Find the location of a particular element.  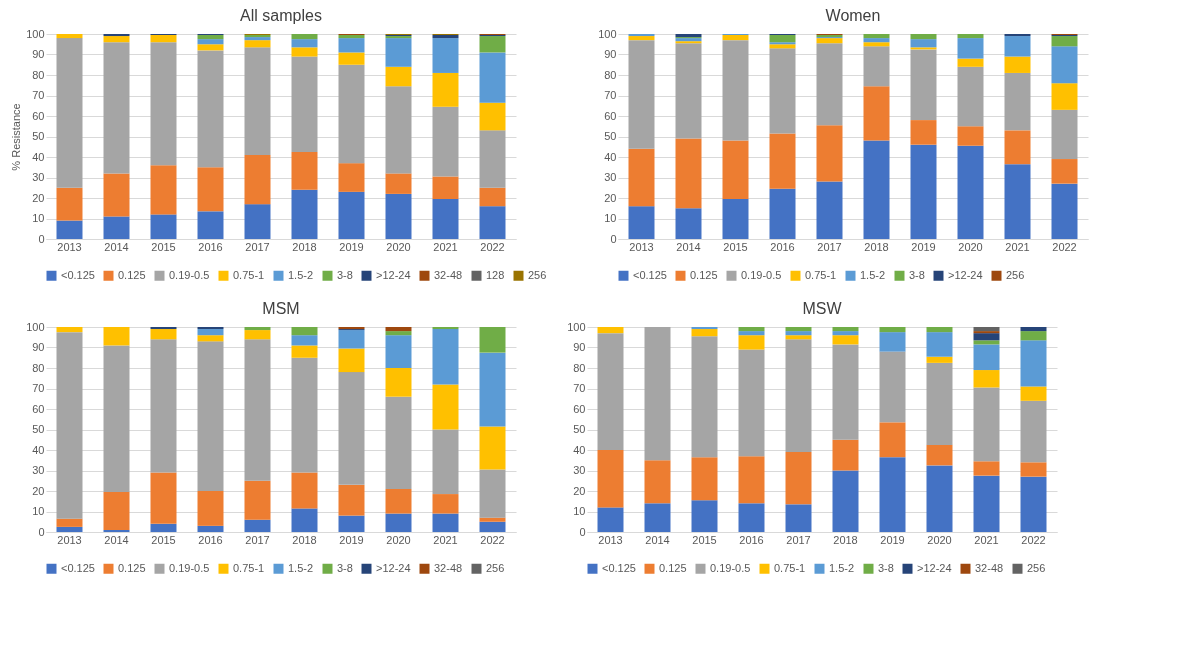

legend-label: >12-24 is located at coordinates (965, 274).